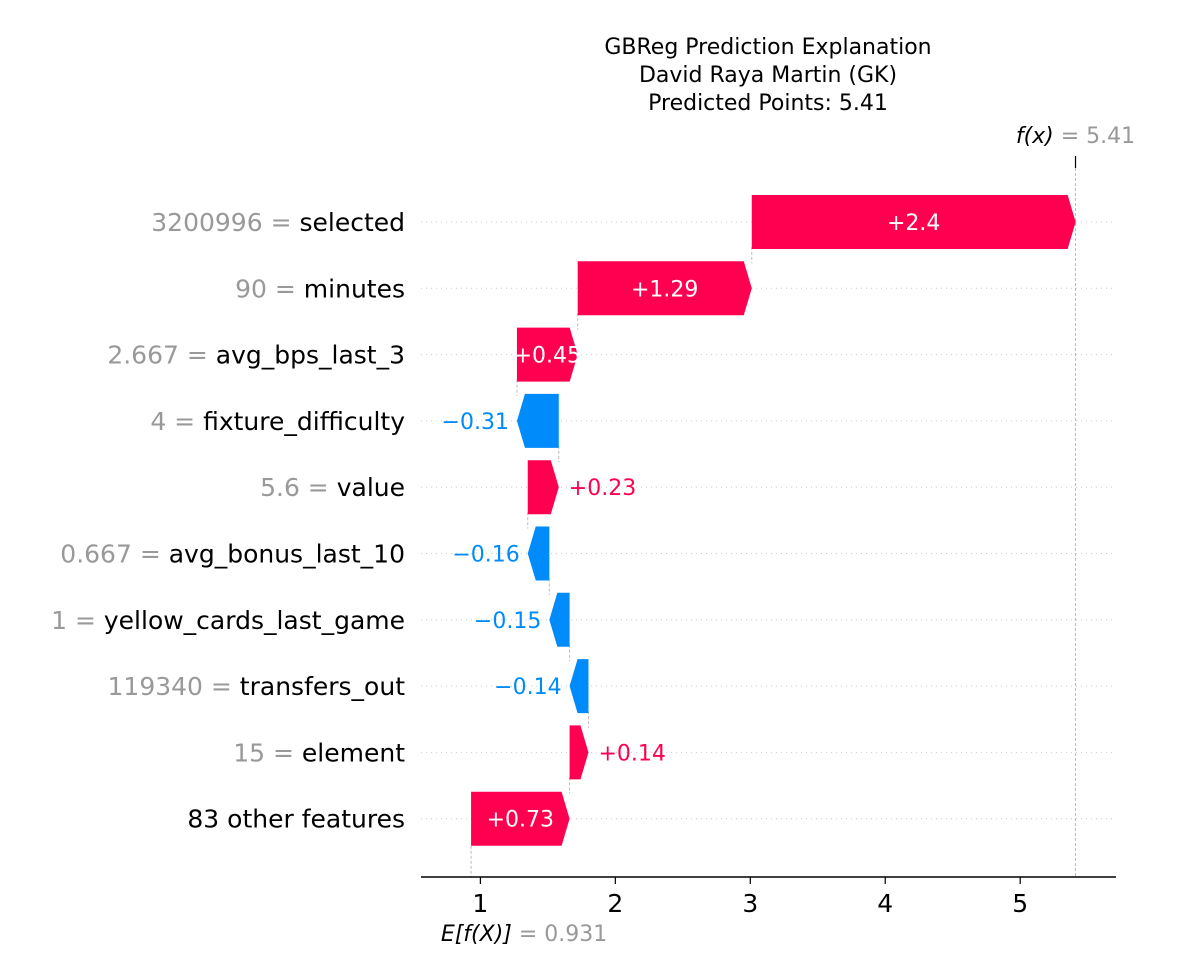  Describe the element at coordinates (143, 355) in the screenshot. I see `feature-value: 2.667` at that location.